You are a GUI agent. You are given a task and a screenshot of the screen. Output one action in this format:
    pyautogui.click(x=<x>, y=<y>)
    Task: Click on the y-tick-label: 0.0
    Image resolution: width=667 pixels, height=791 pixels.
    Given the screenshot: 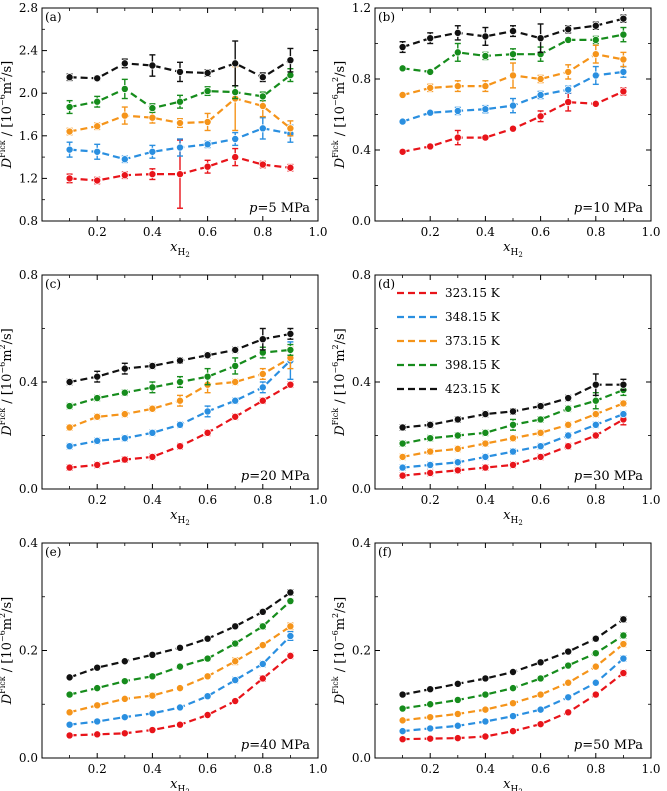 What is the action you would take?
    pyautogui.click(x=28, y=489)
    